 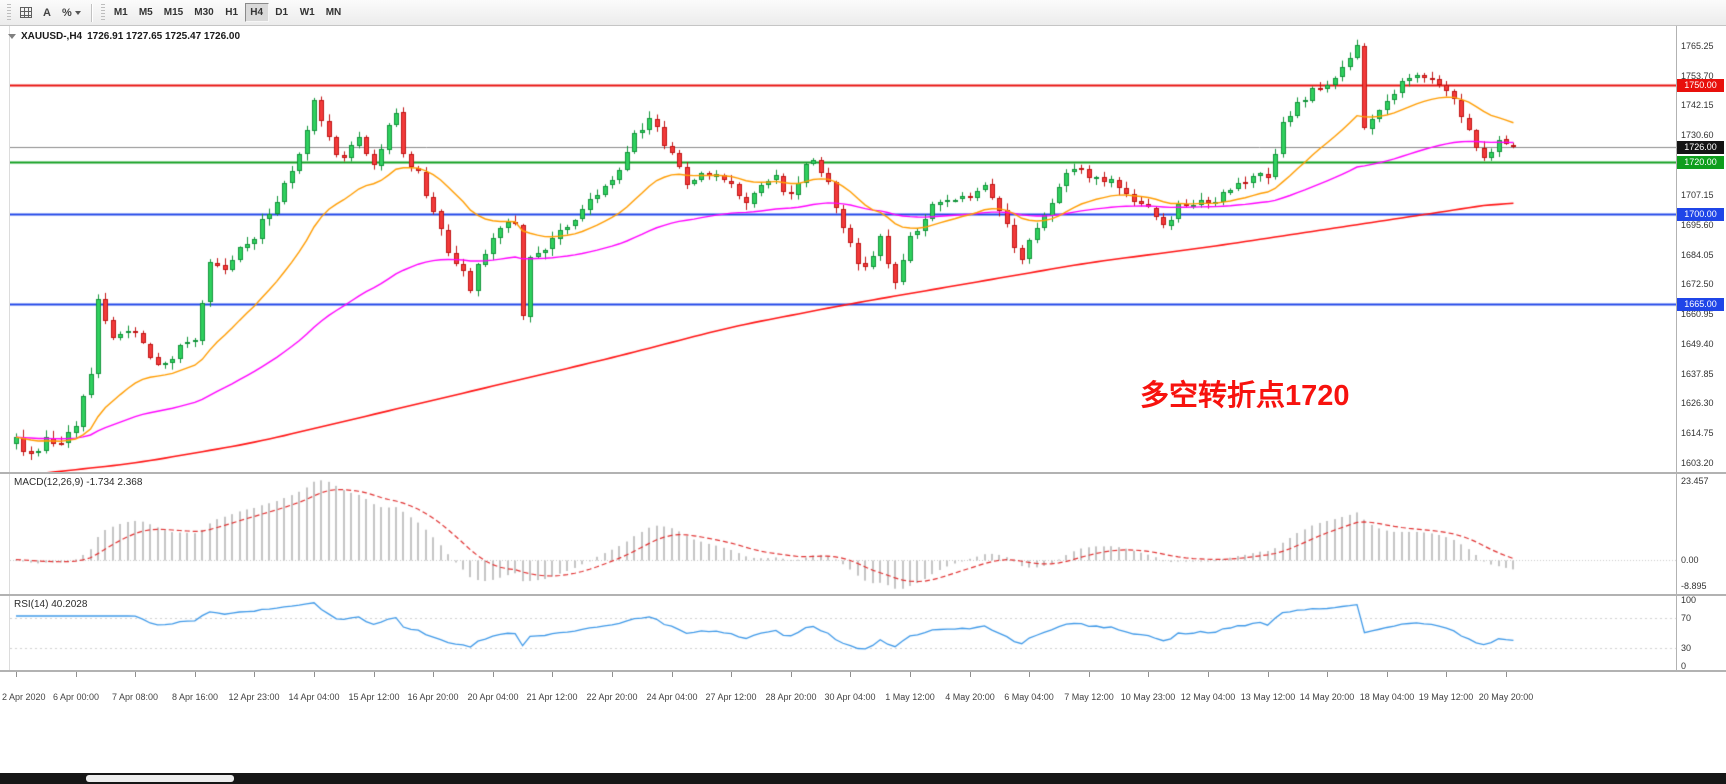 What do you see at coordinates (1208, 697) in the screenshot?
I see `time-axis-label: 12 May 04:00` at bounding box center [1208, 697].